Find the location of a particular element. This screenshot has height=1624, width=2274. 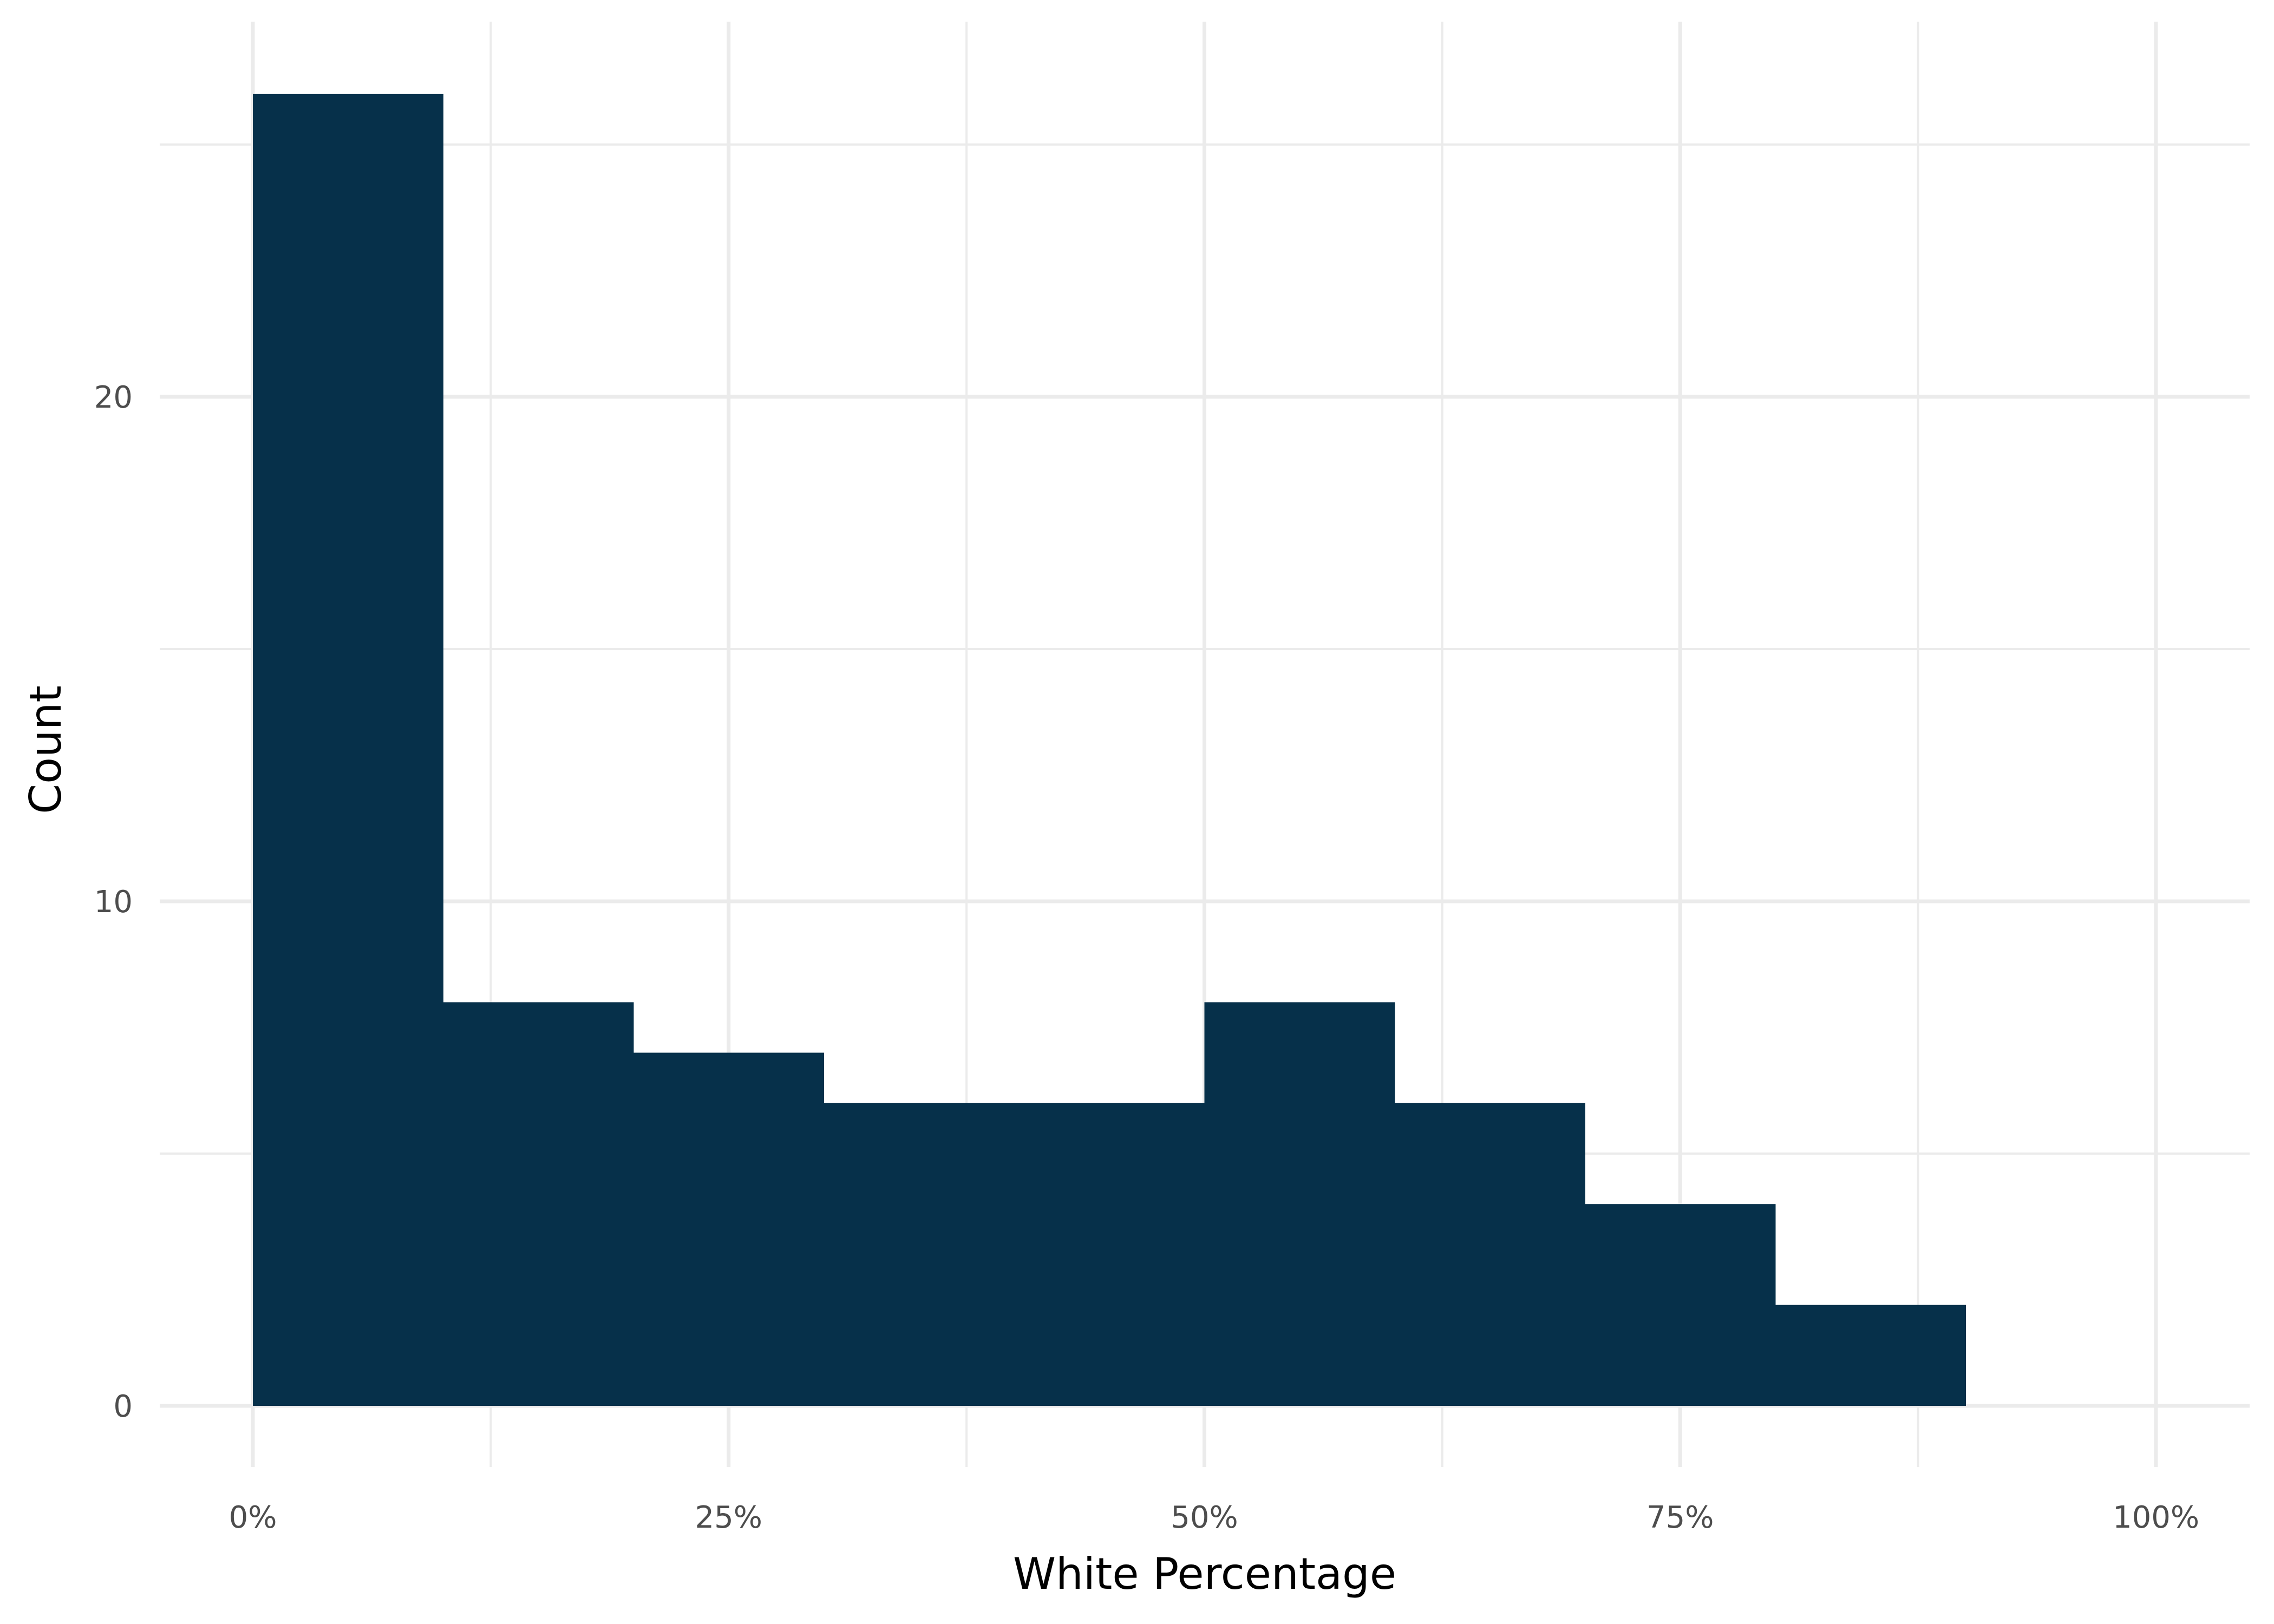

x-tick-label: 75% is located at coordinates (1680, 1518).